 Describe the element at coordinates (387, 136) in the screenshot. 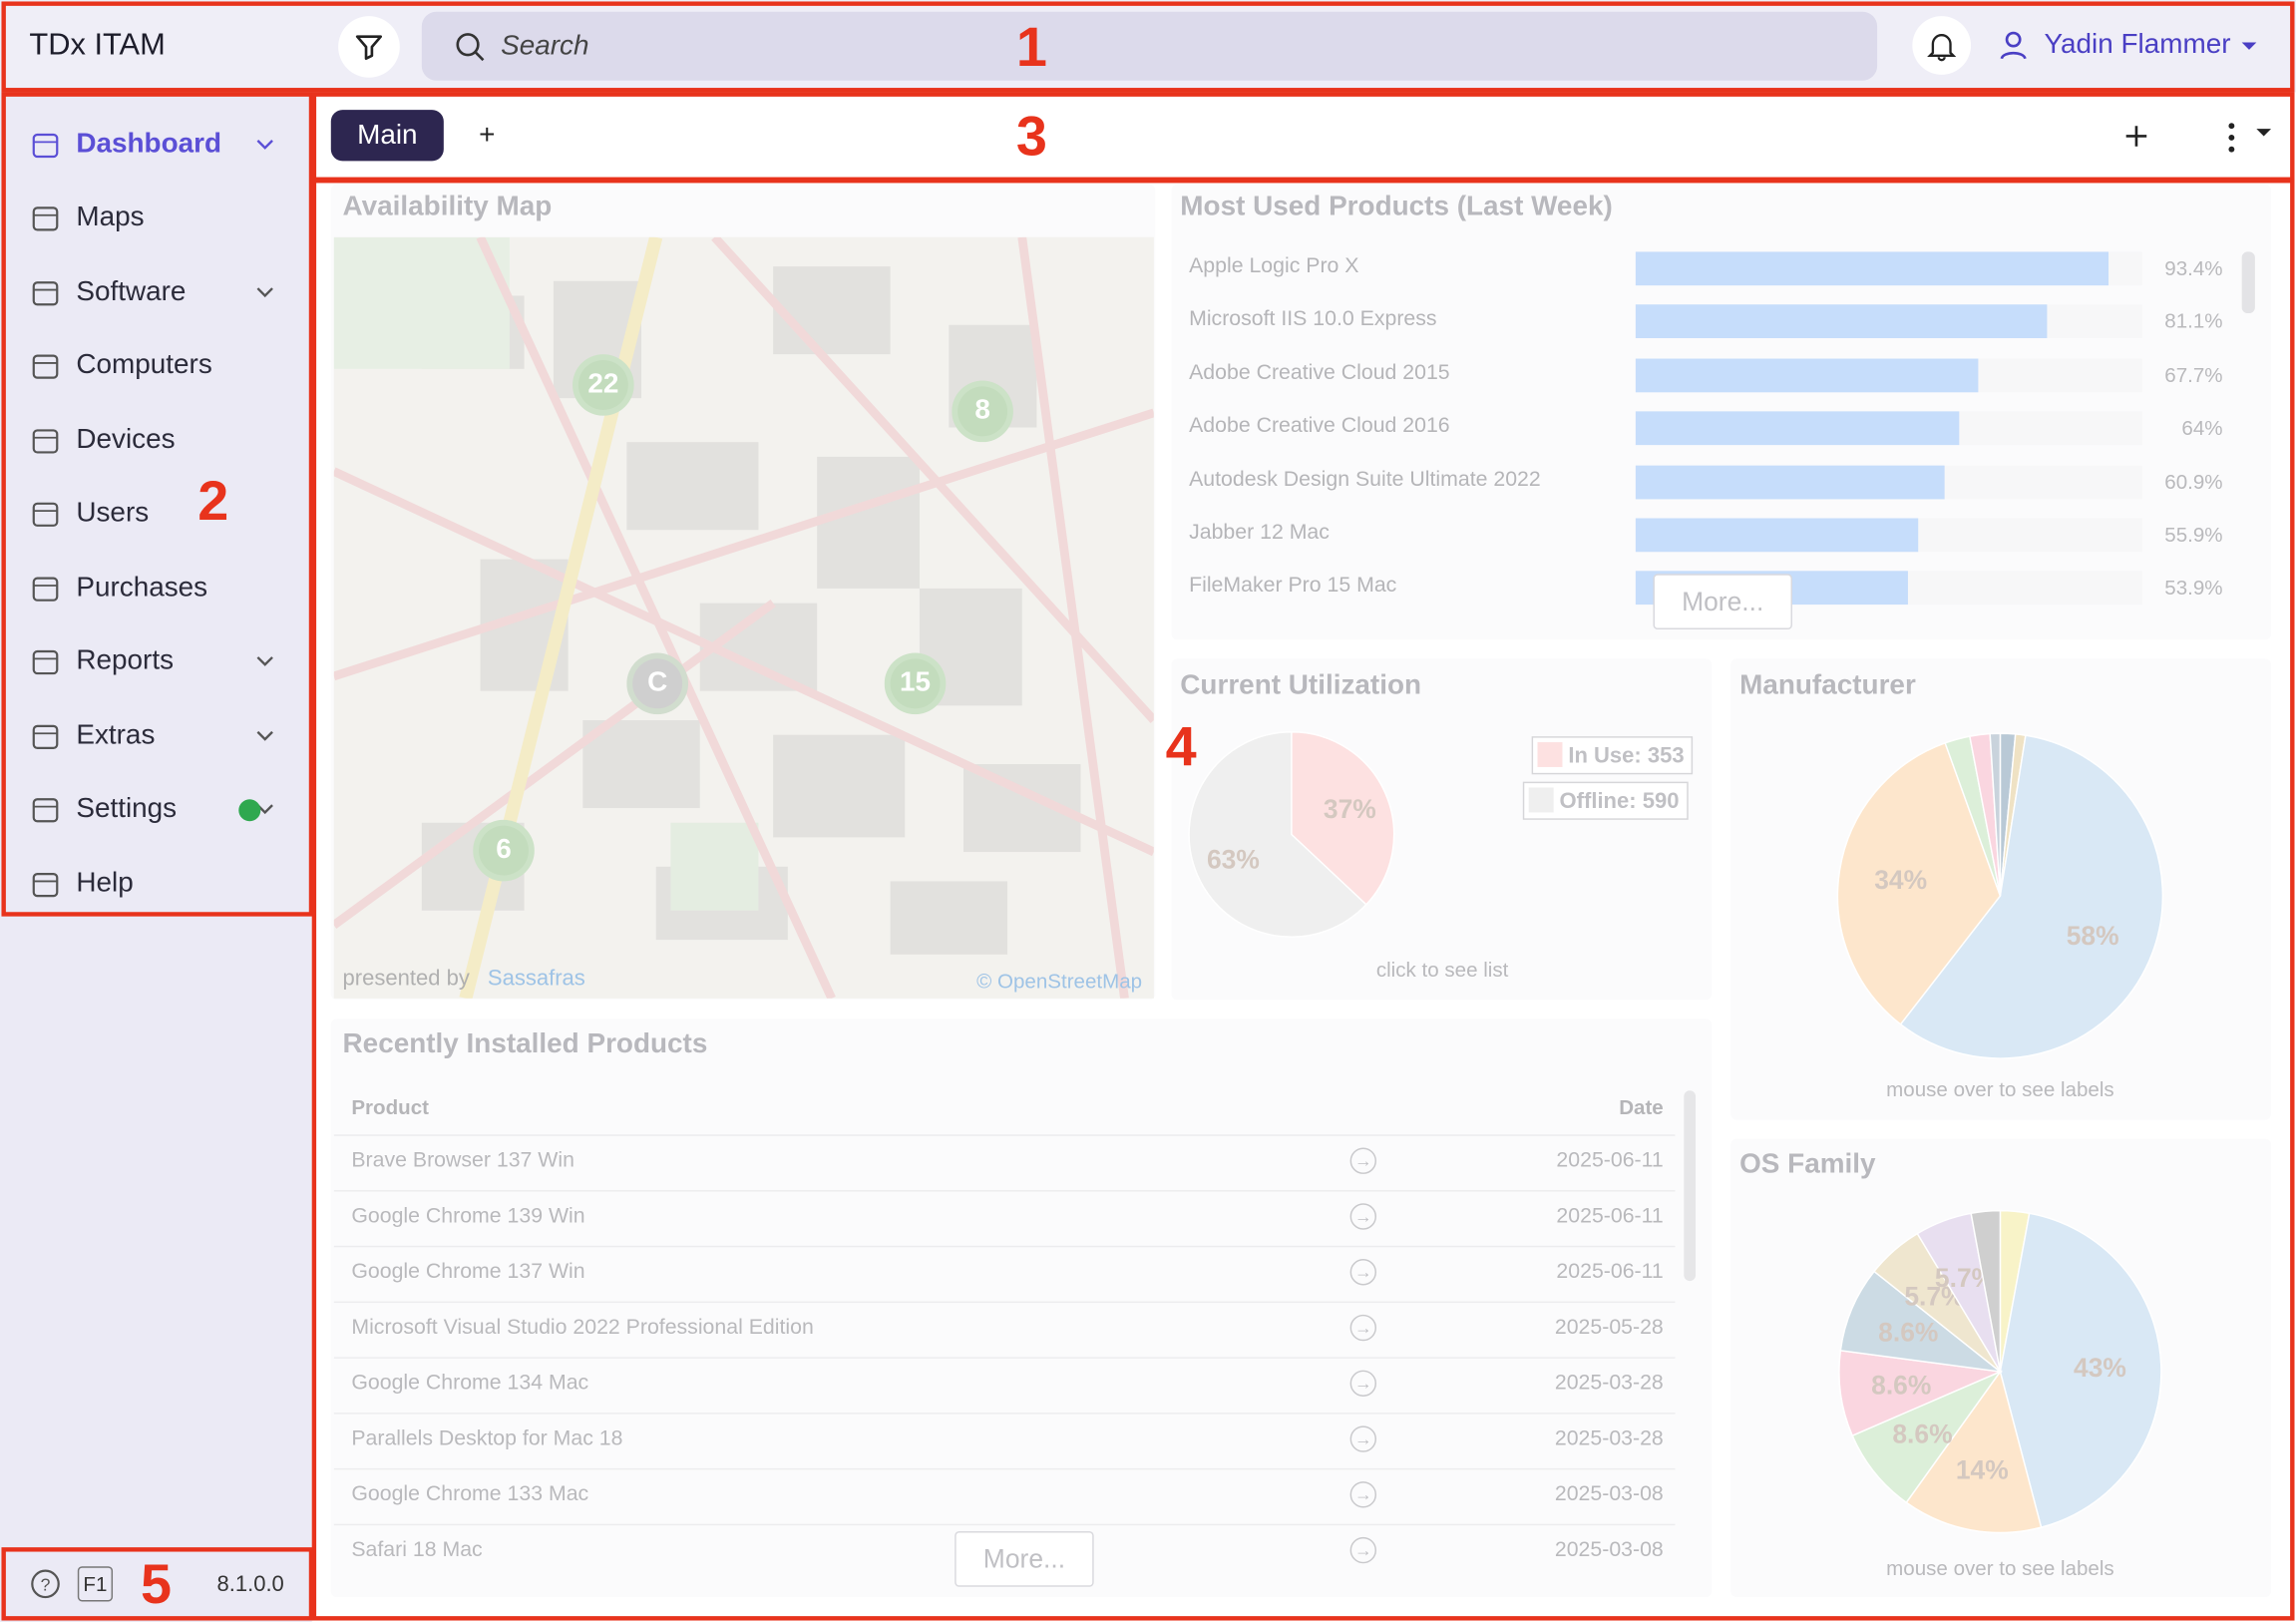

I see `tab: Main` at that location.